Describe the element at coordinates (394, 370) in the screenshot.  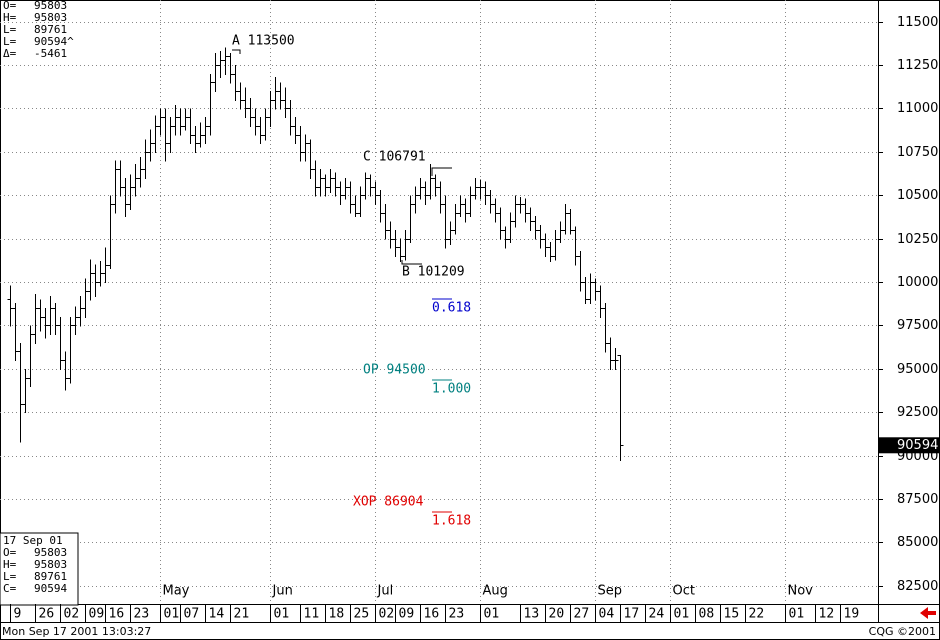
I see `objective: OP 94500` at that location.